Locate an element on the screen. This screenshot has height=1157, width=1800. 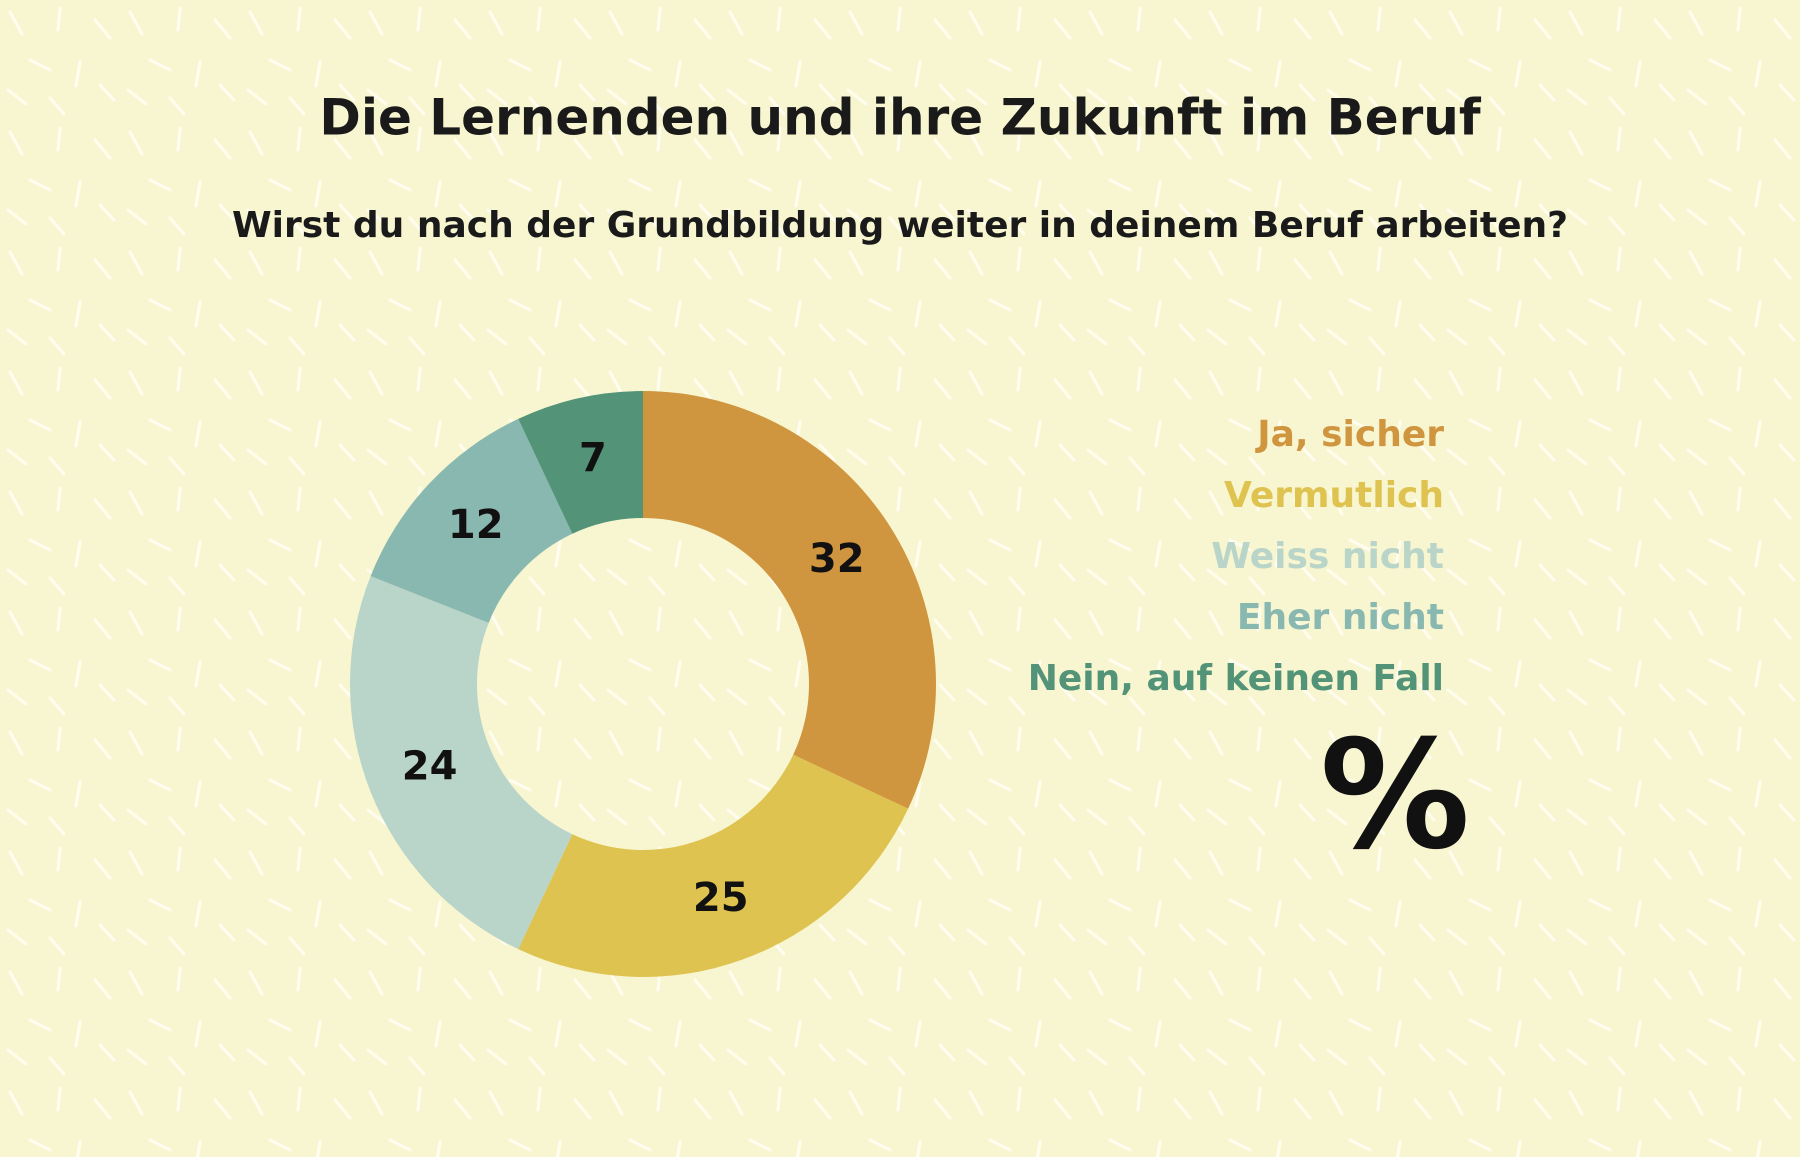
data-label: 12 is located at coordinates (476, 525).